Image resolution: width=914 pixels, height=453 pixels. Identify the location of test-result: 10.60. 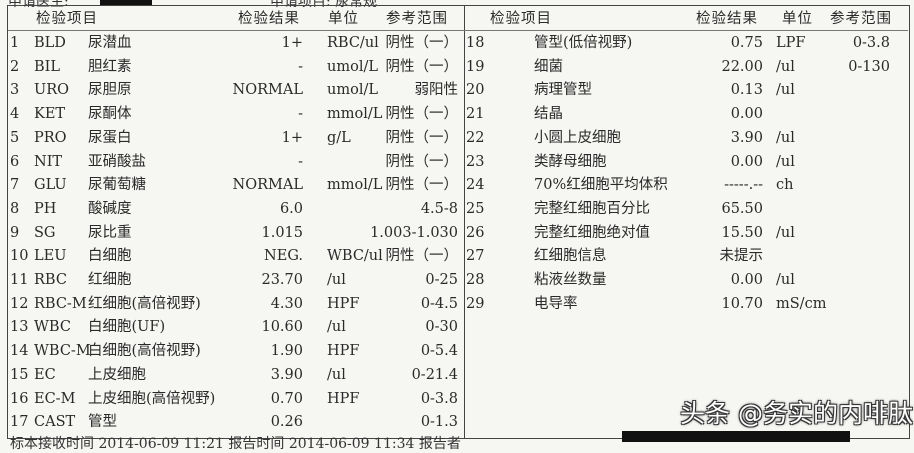
(282, 327).